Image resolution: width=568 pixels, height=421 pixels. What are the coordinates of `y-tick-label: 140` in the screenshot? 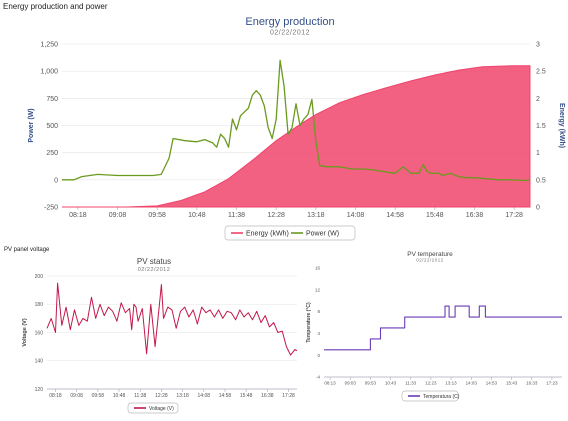 It's located at (39, 362).